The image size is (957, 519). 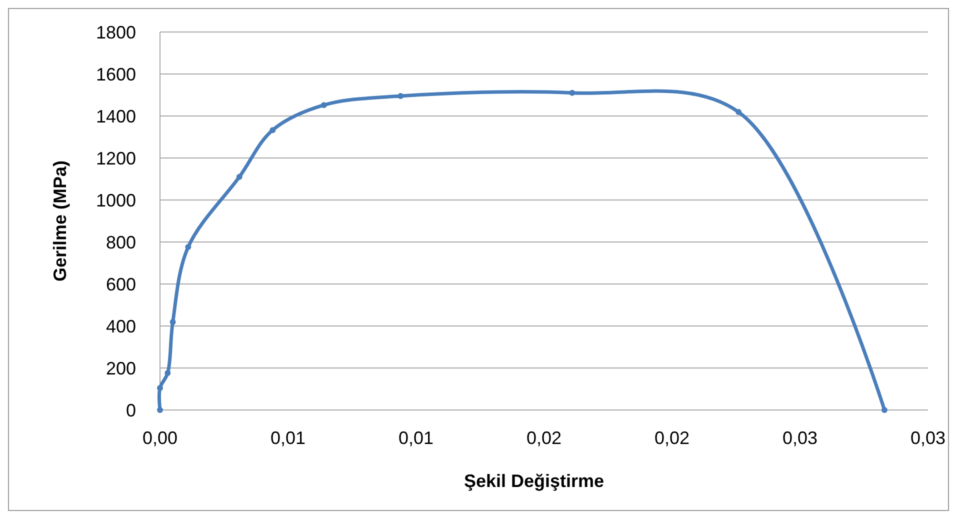 What do you see at coordinates (116, 158) in the screenshot?
I see `y-tick-label: 1200` at bounding box center [116, 158].